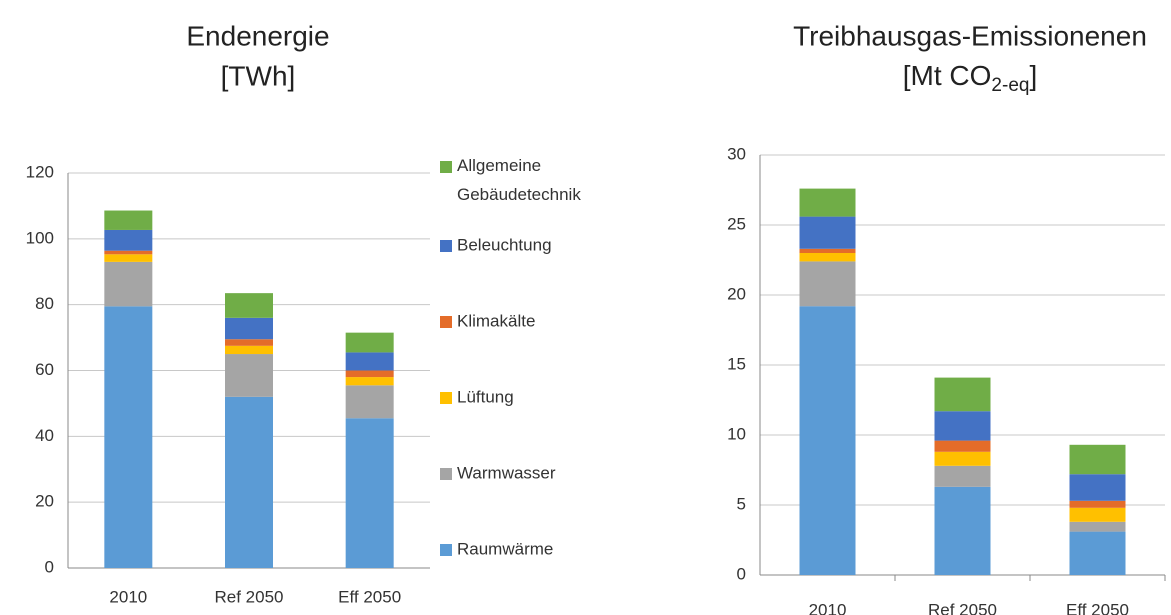  I want to click on legend-label: Allgemeine Gebäudetechnik, so click(519, 180).